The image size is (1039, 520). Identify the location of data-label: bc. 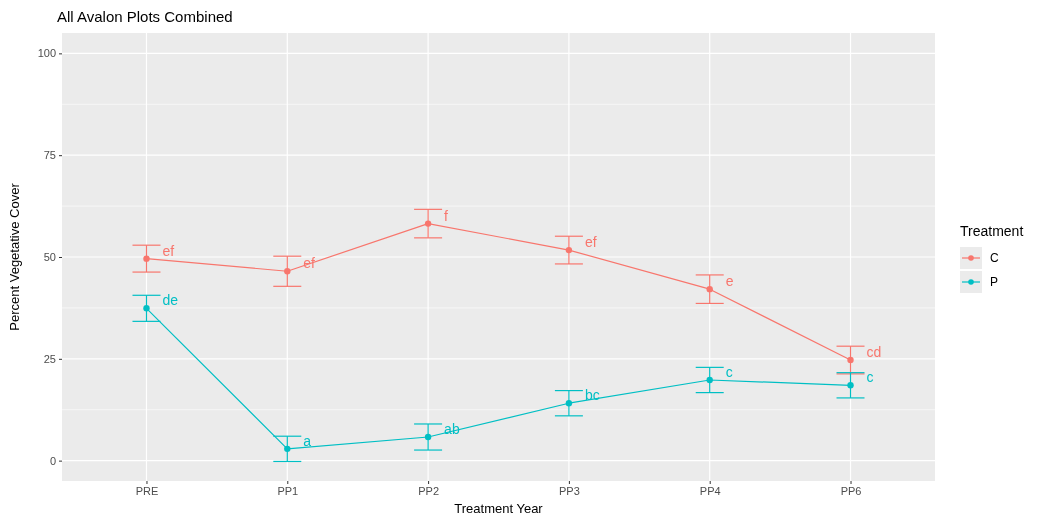
(592, 395).